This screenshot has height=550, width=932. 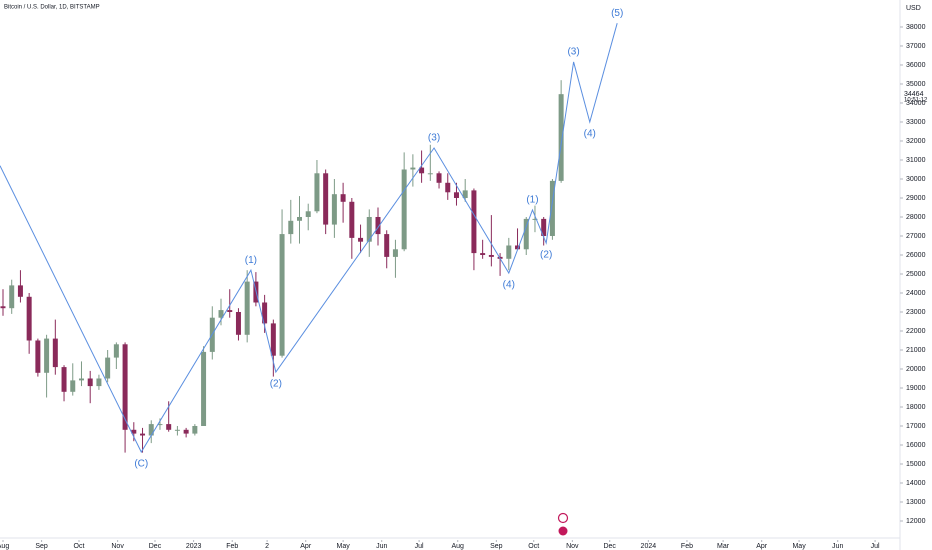 What do you see at coordinates (267, 546) in the screenshot?
I see `x-tick-label: 2` at bounding box center [267, 546].